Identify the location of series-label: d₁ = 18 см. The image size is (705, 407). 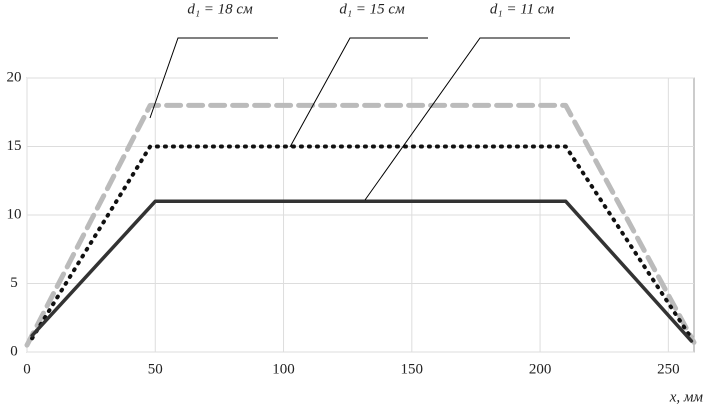
(220, 9).